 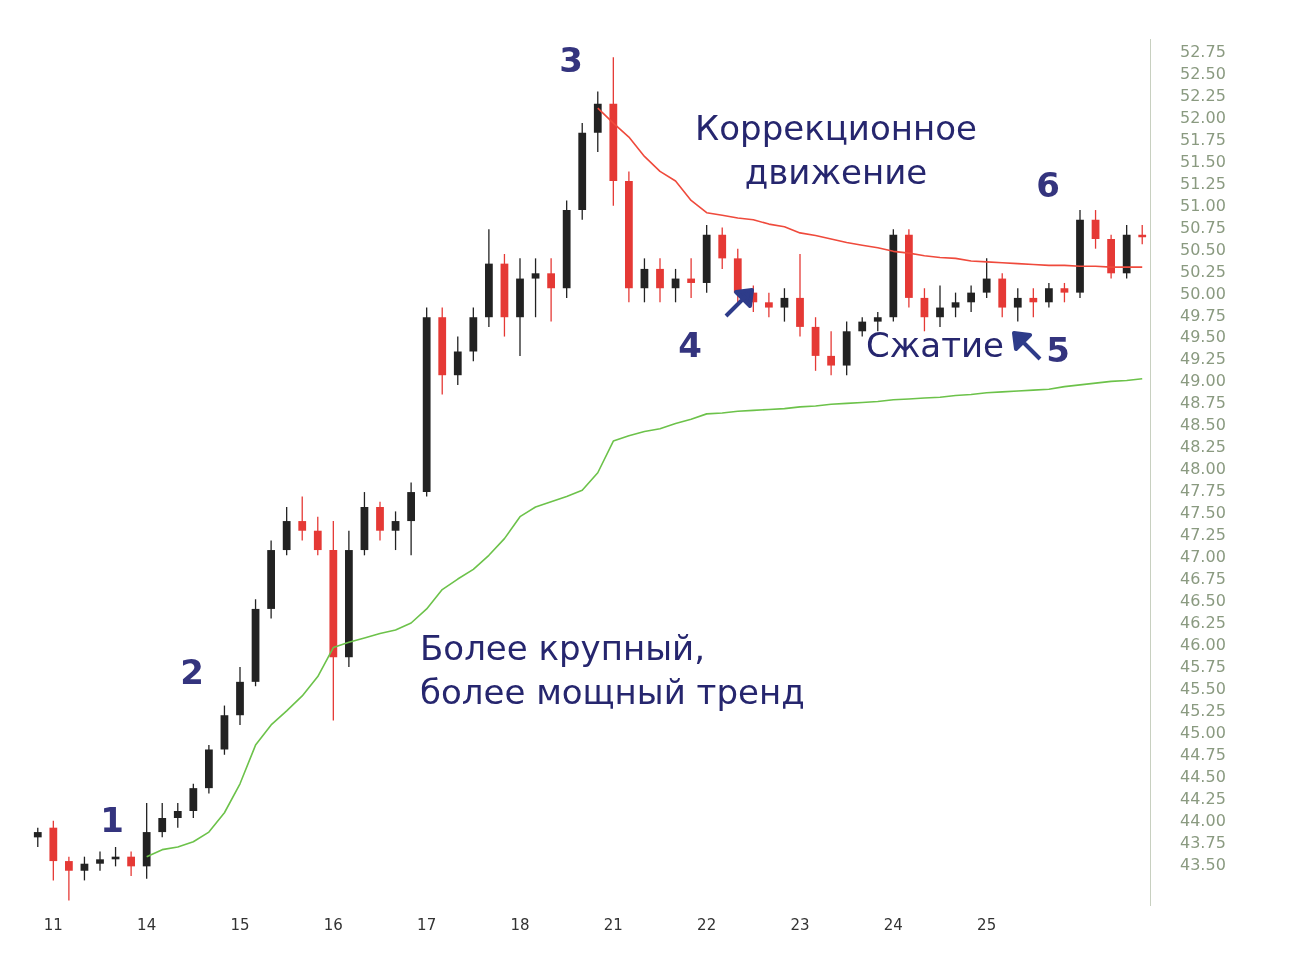 I want to click on annotation: Более крупный, более мощный тренд, so click(x=612, y=670).